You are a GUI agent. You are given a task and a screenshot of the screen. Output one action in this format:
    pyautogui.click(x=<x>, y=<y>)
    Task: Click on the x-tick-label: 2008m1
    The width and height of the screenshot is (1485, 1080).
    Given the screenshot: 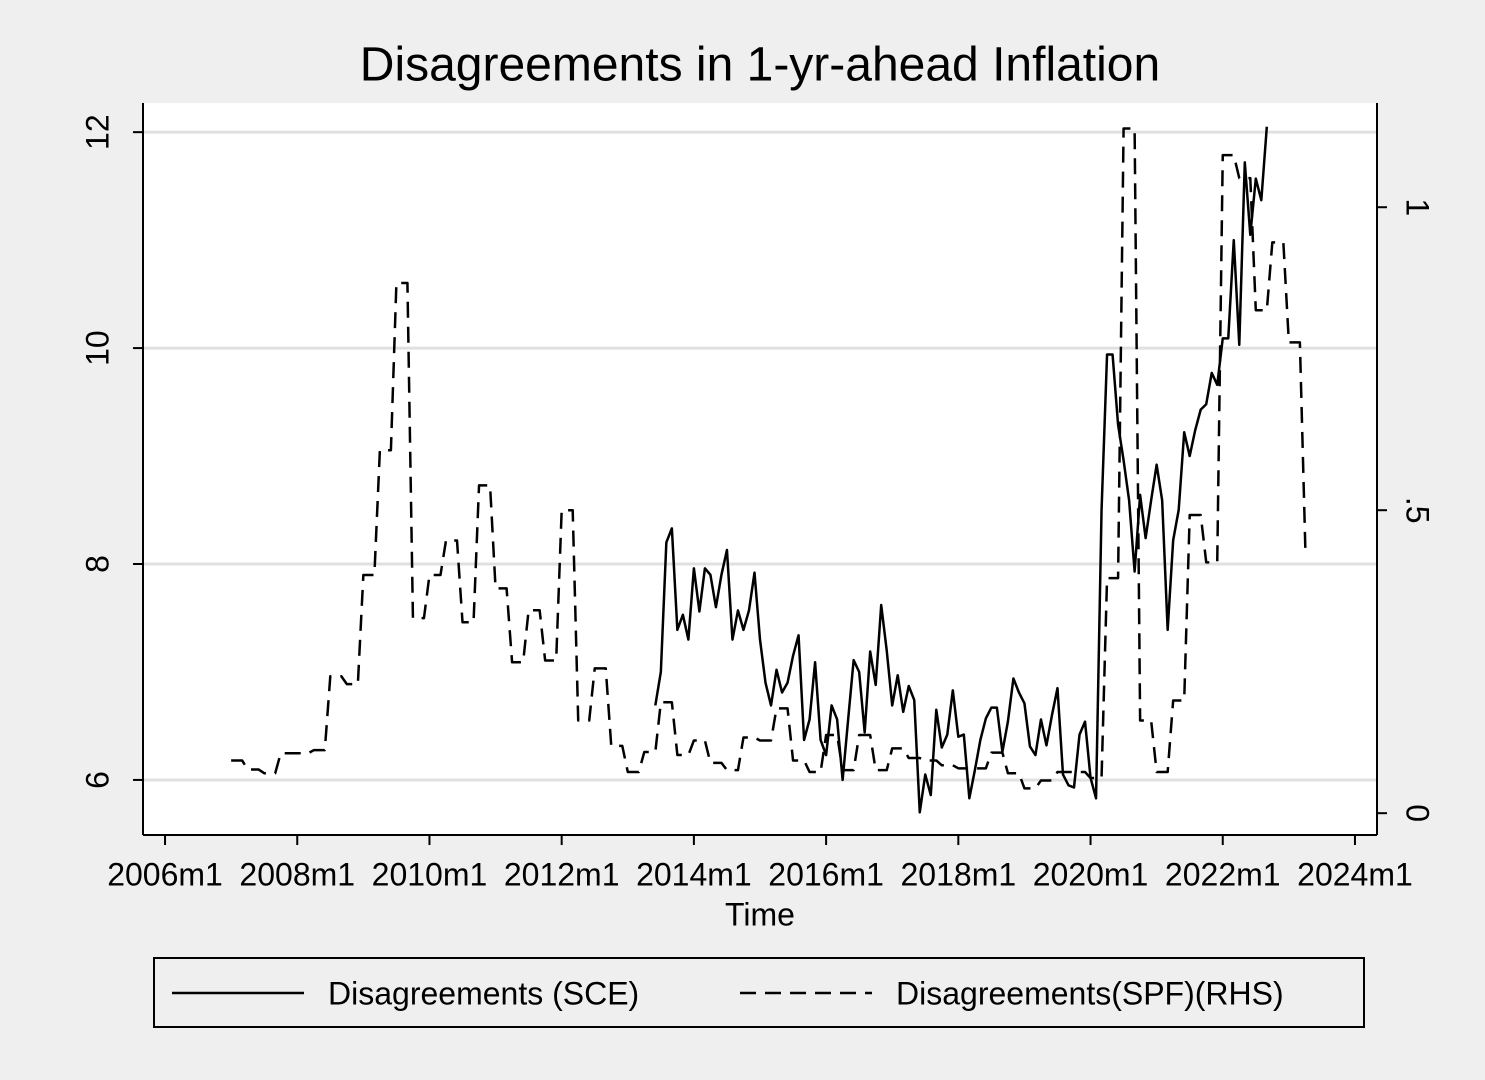 What is the action you would take?
    pyautogui.click(x=297, y=874)
    